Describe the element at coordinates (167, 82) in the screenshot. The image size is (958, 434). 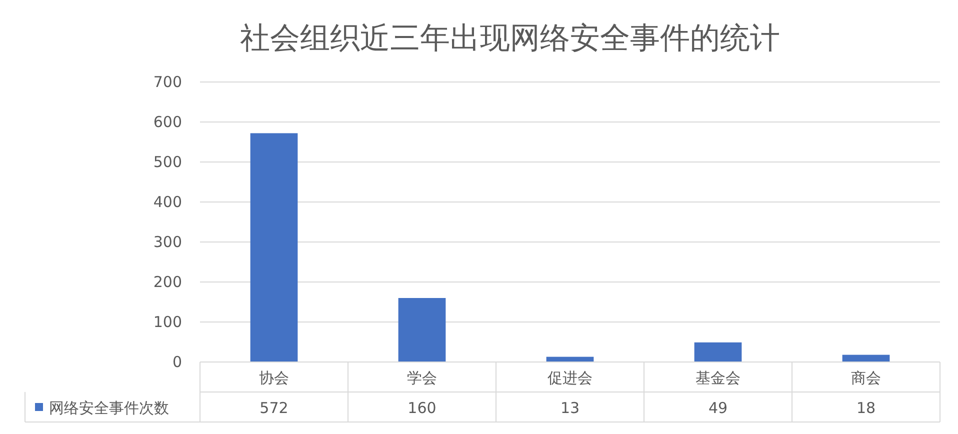
I see `y-tick-label: 700` at that location.